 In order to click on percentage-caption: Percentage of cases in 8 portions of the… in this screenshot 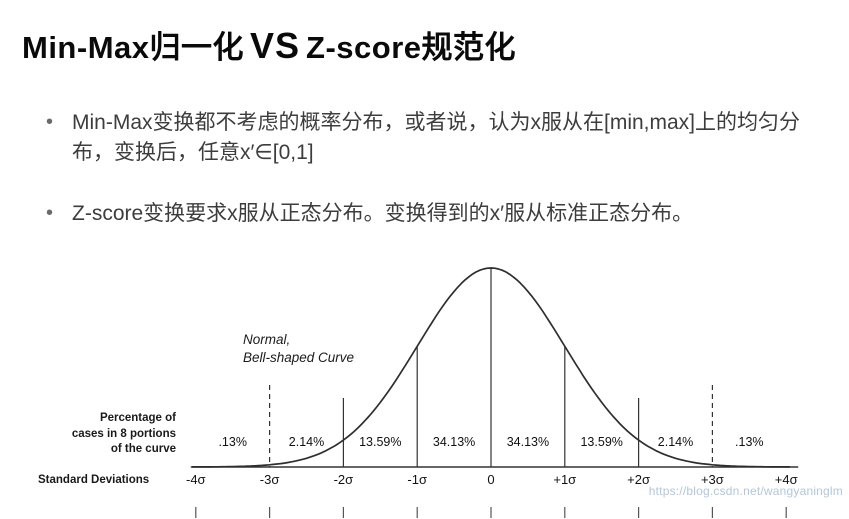, I will do `click(123, 434)`.